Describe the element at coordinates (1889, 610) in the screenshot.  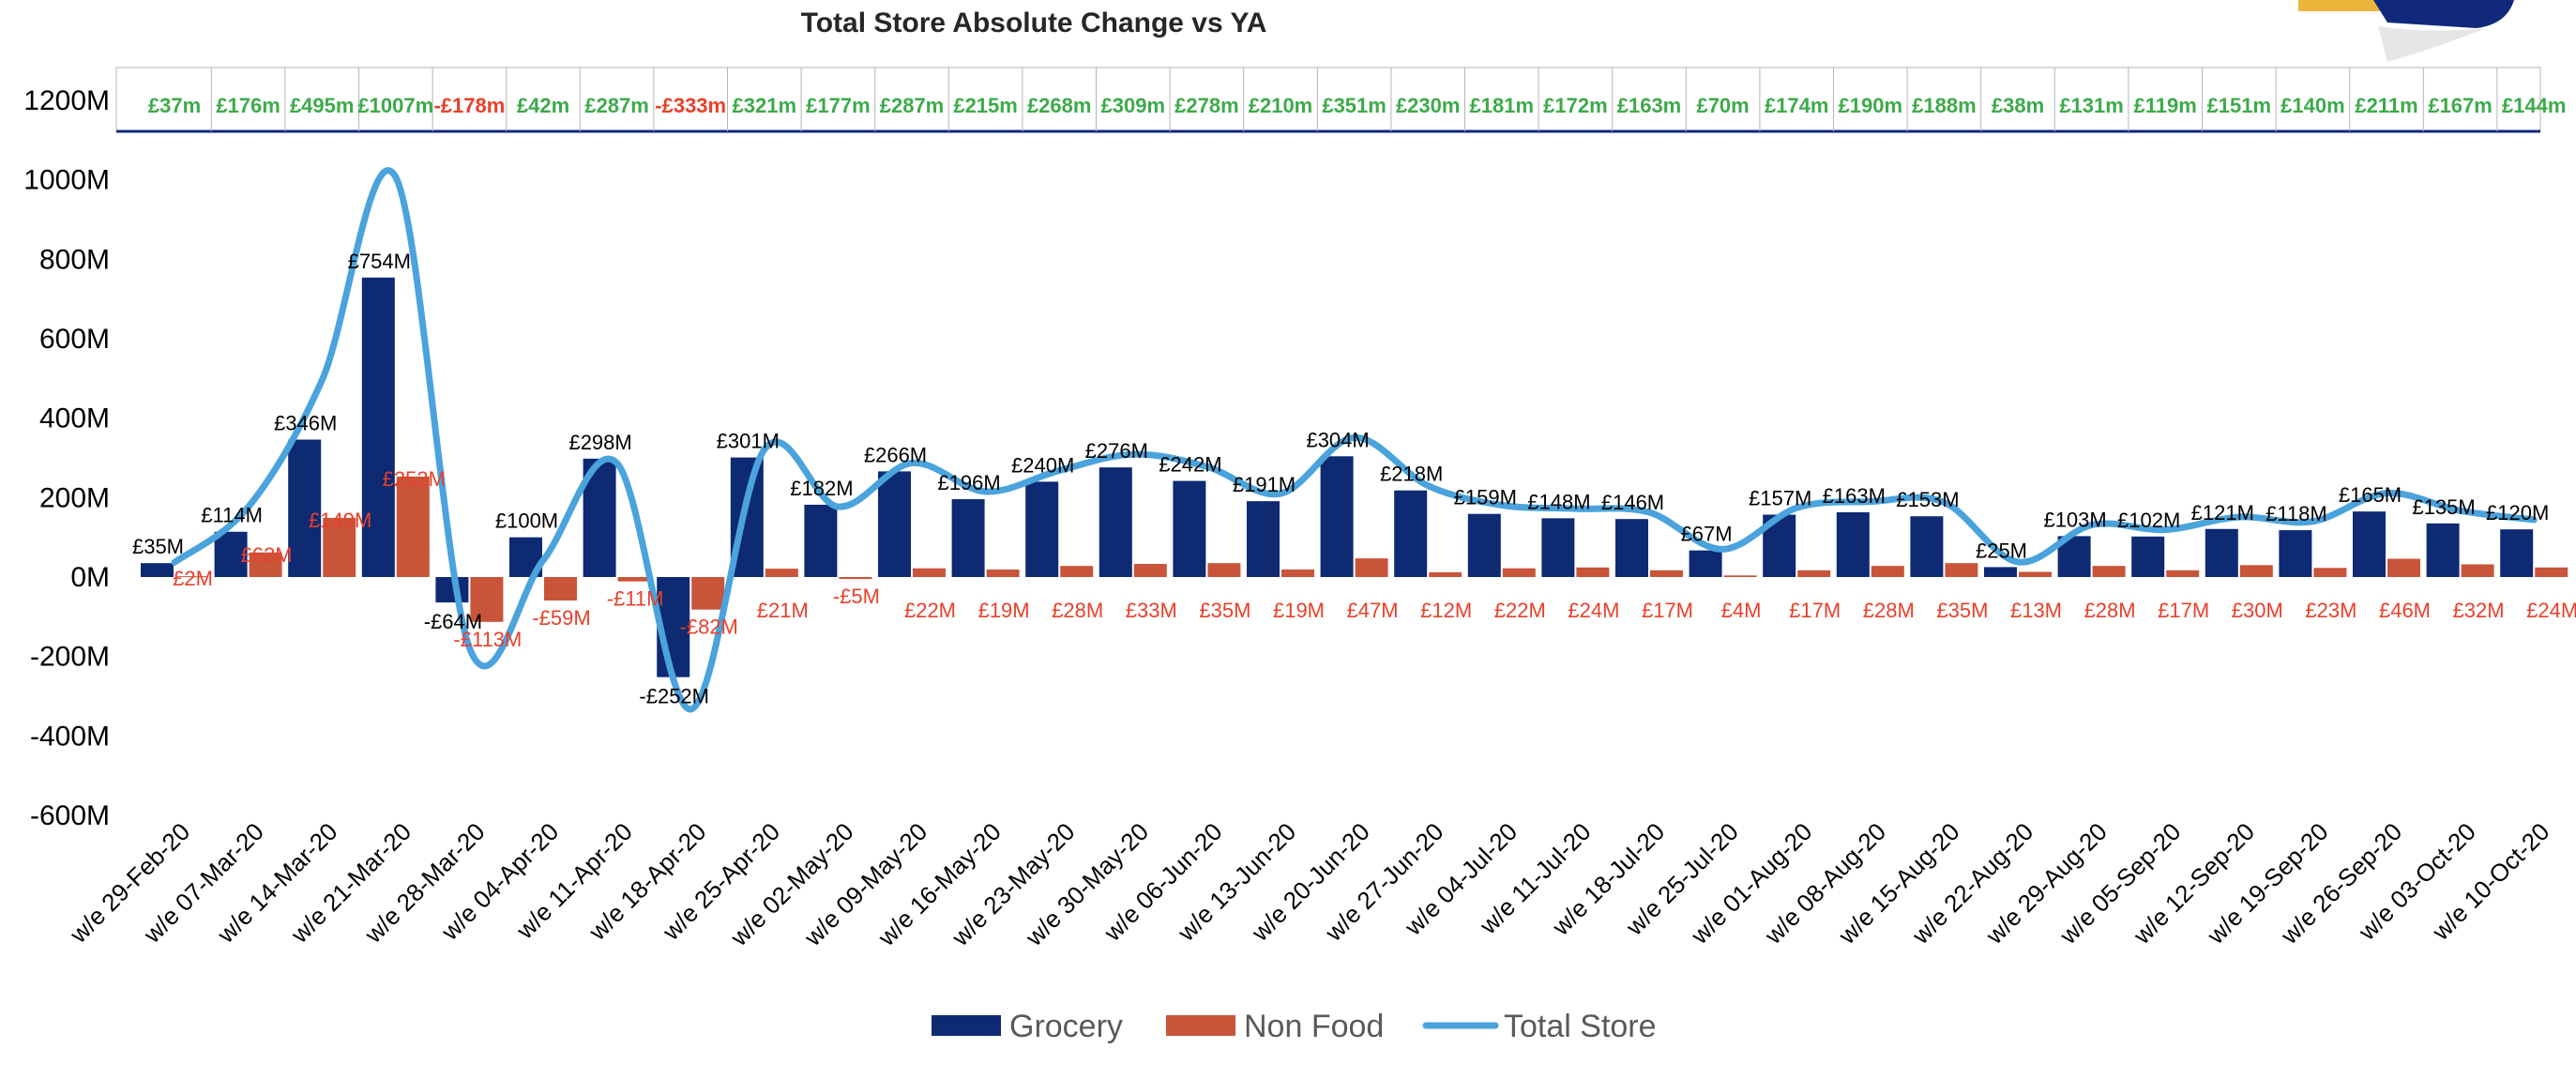
I see `nonfood-data-label: £28M` at that location.